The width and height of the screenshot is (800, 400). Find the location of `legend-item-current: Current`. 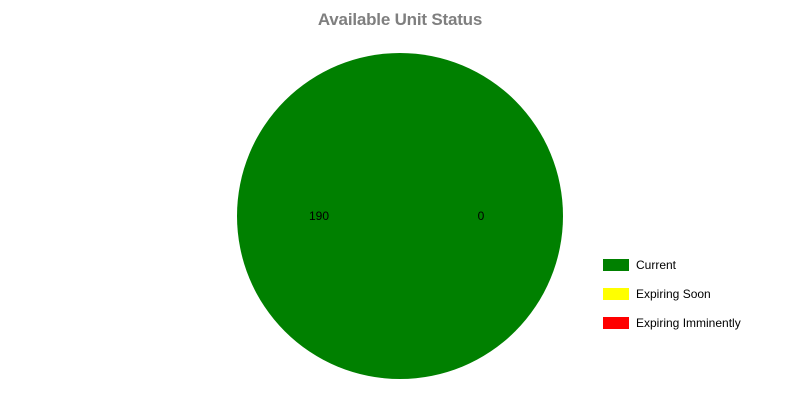

legend-item-current: Current is located at coordinates (672, 264).